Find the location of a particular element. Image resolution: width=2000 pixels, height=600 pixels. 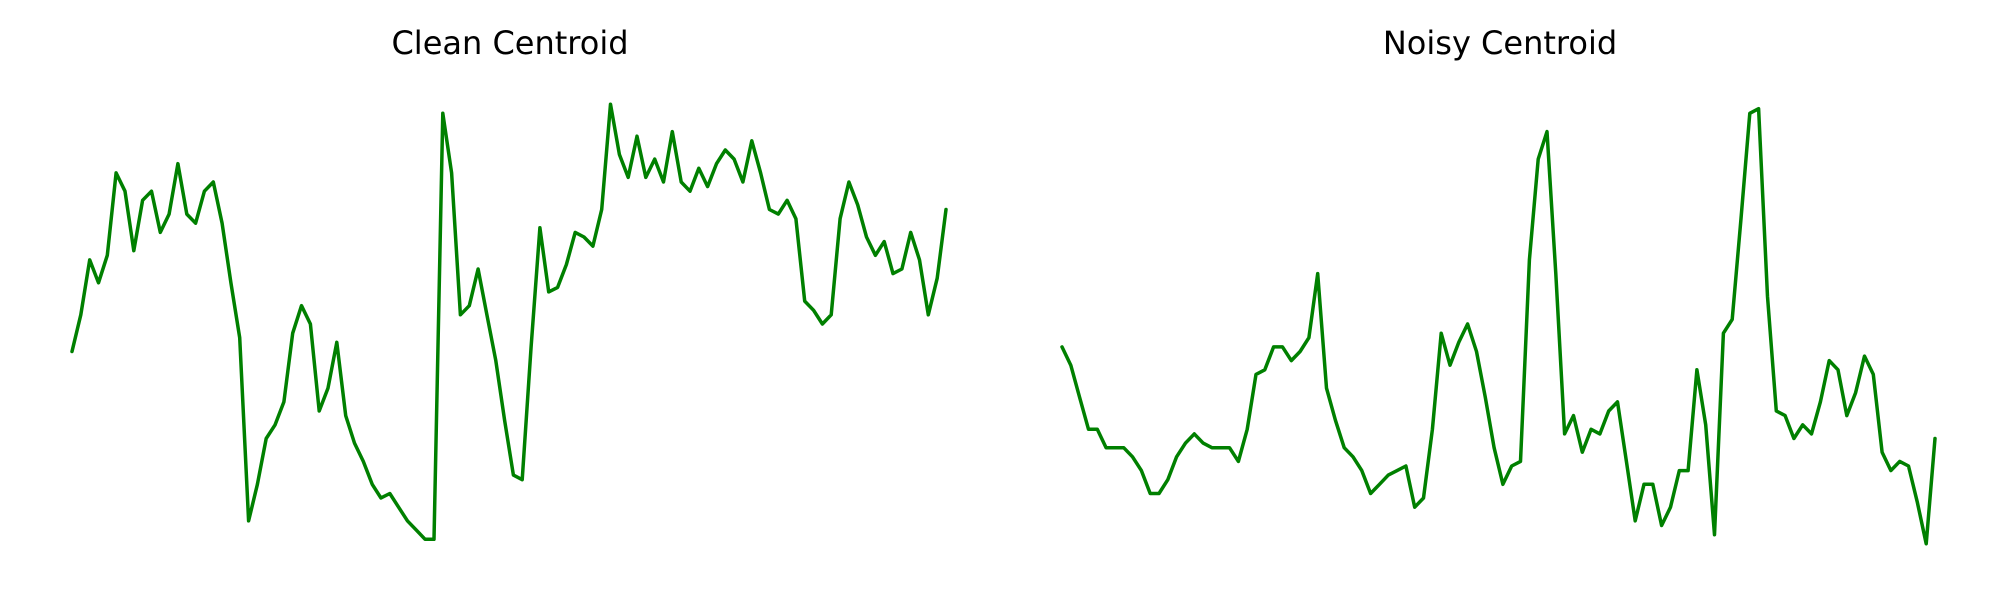

chart-title: Clean Centroid is located at coordinates (510, 43).